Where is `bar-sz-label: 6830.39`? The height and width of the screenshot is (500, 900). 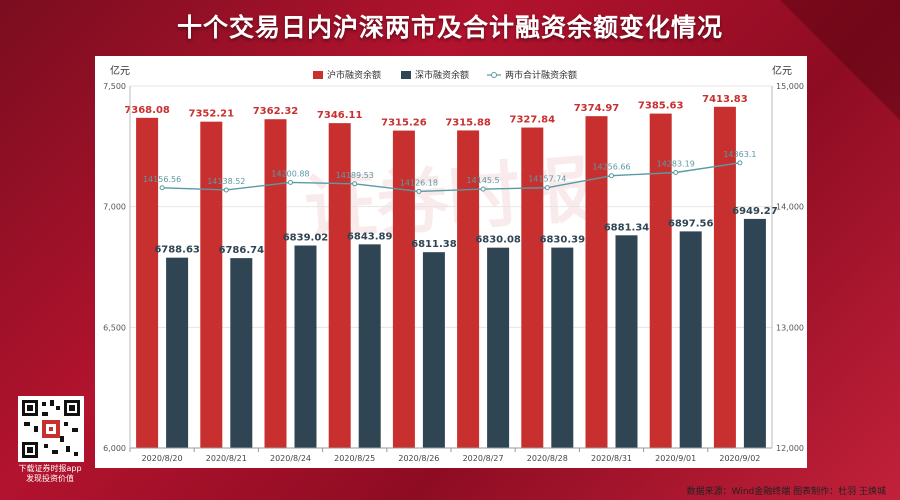
bar-sz-label: 6830.39 is located at coordinates (563, 240).